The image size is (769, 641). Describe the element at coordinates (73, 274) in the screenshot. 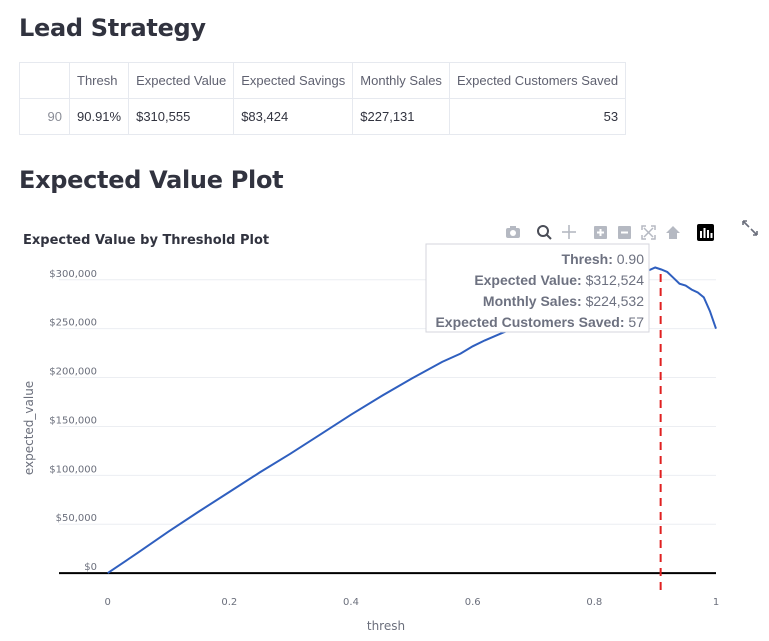

I see `y-tick-label: $300,000` at that location.